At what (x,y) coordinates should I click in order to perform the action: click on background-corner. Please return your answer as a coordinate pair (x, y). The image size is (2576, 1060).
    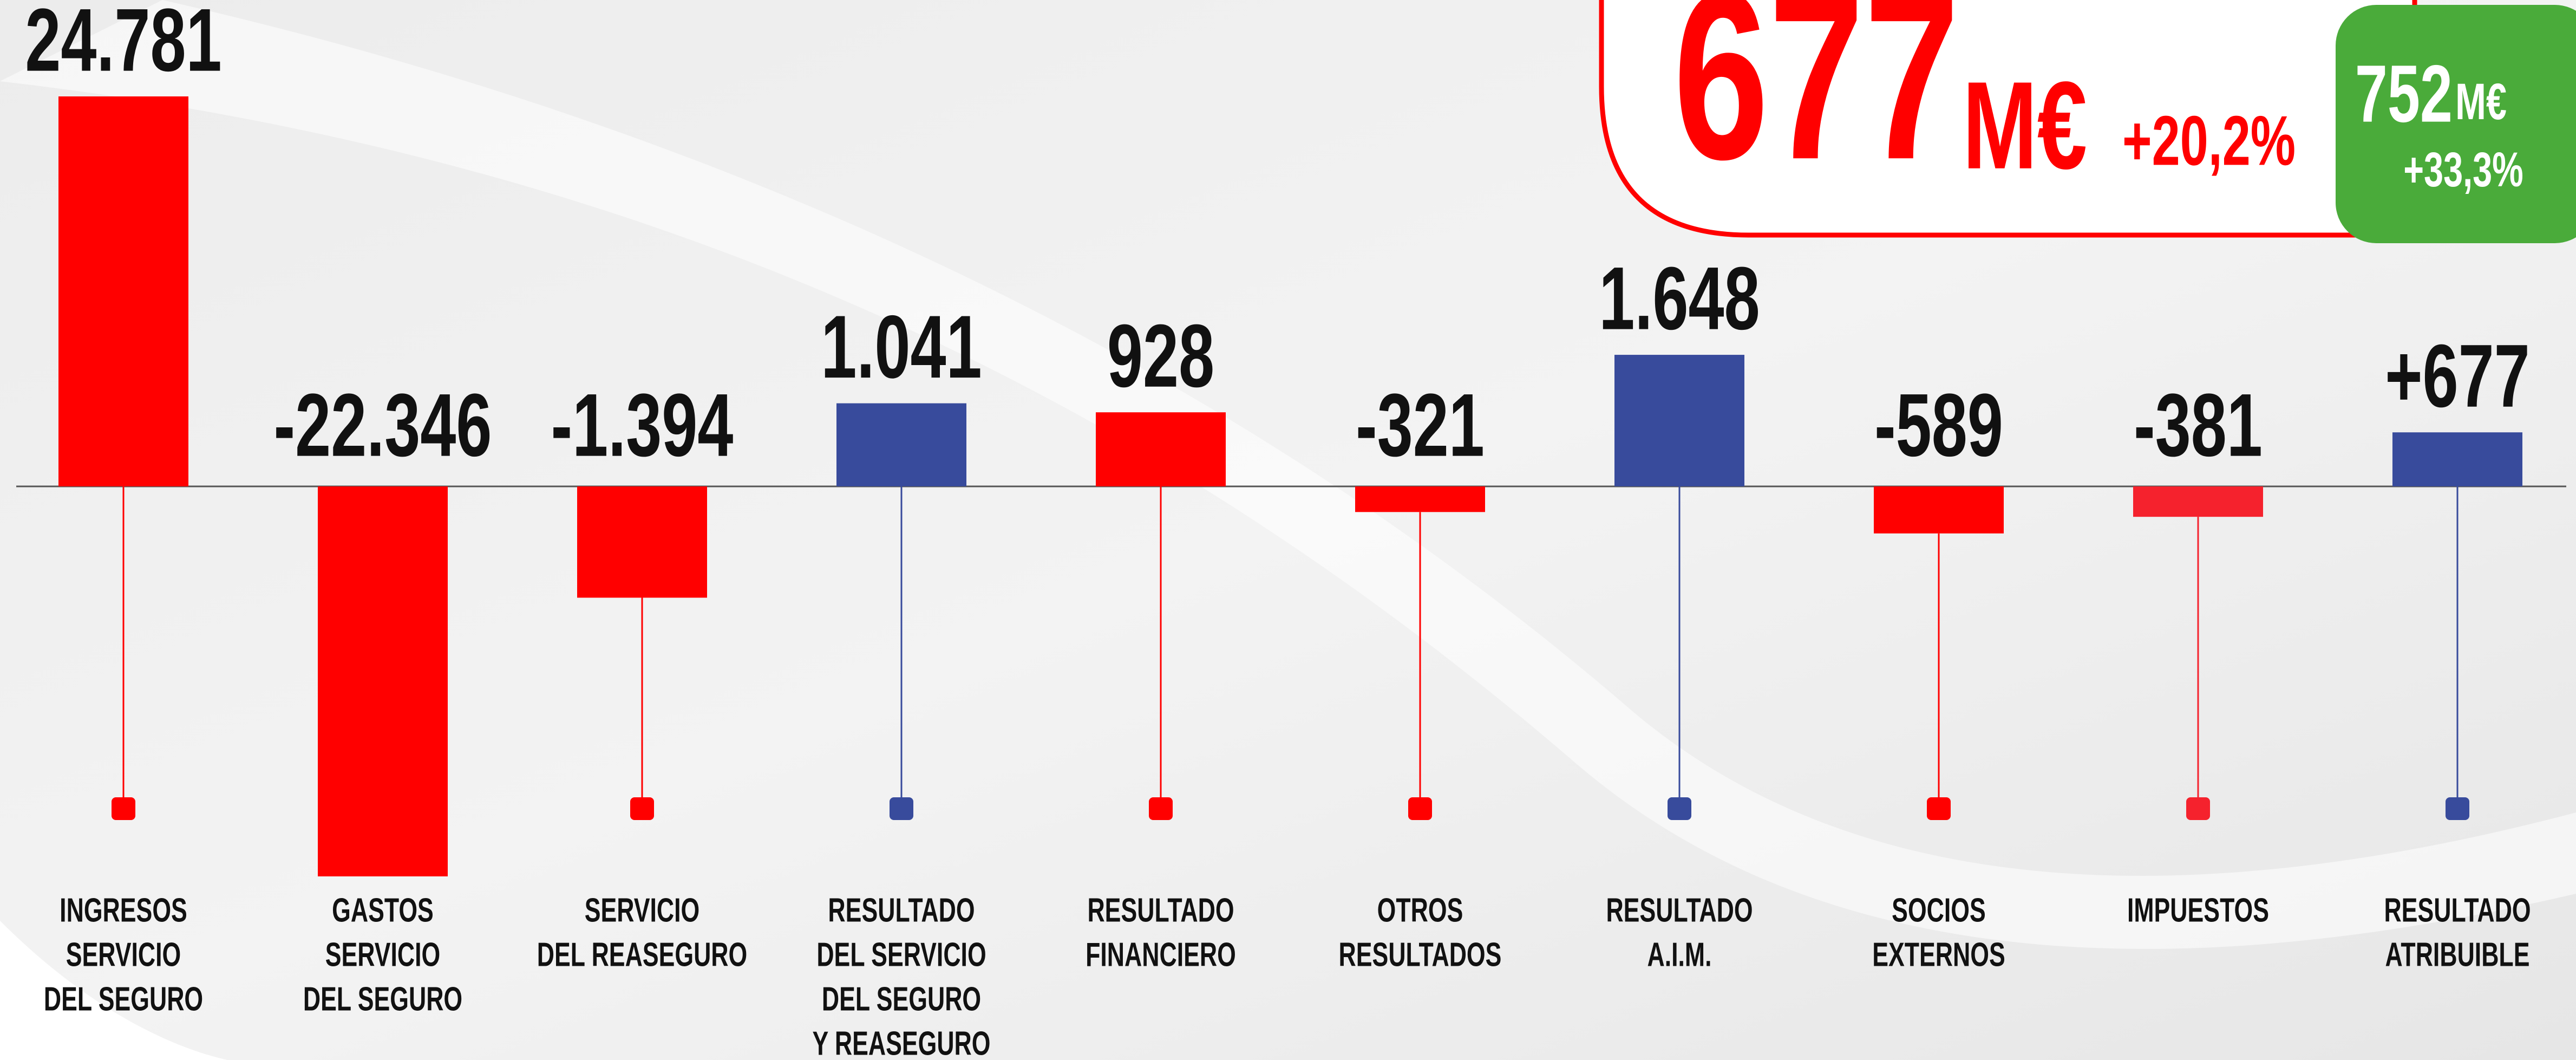
    Looking at the image, I should click on (113, 991).